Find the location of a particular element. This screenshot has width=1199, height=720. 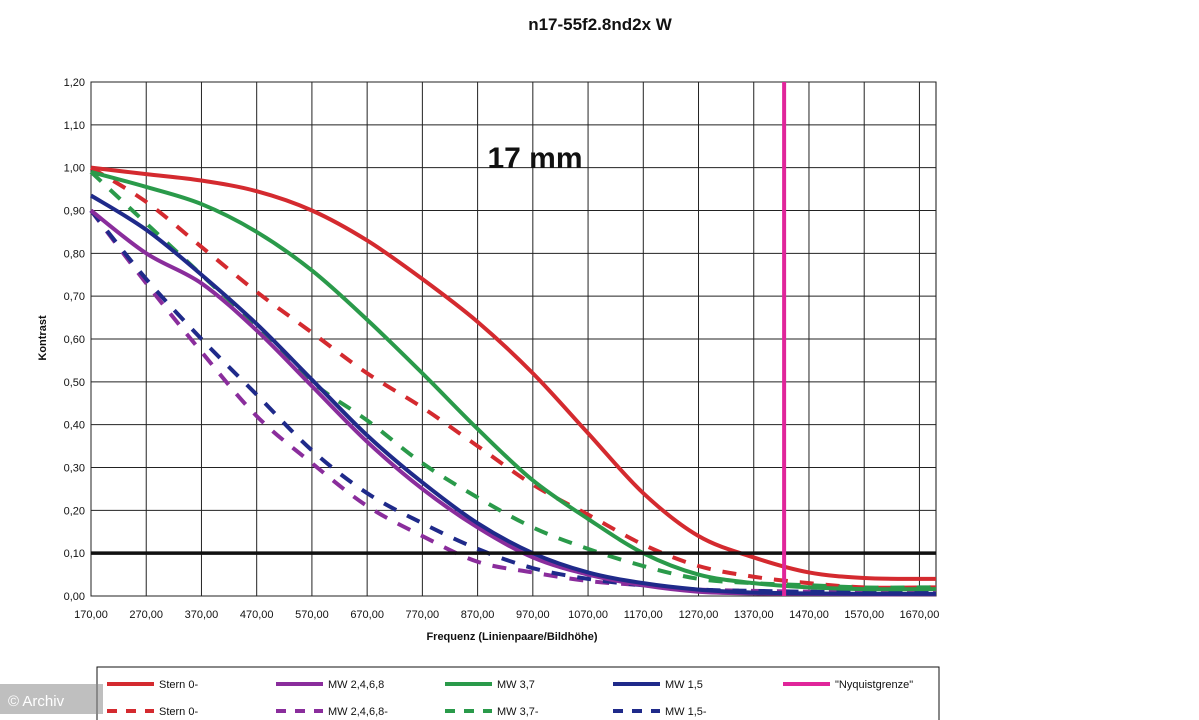

x-tick-label: 570,00 is located at coordinates (312, 615).